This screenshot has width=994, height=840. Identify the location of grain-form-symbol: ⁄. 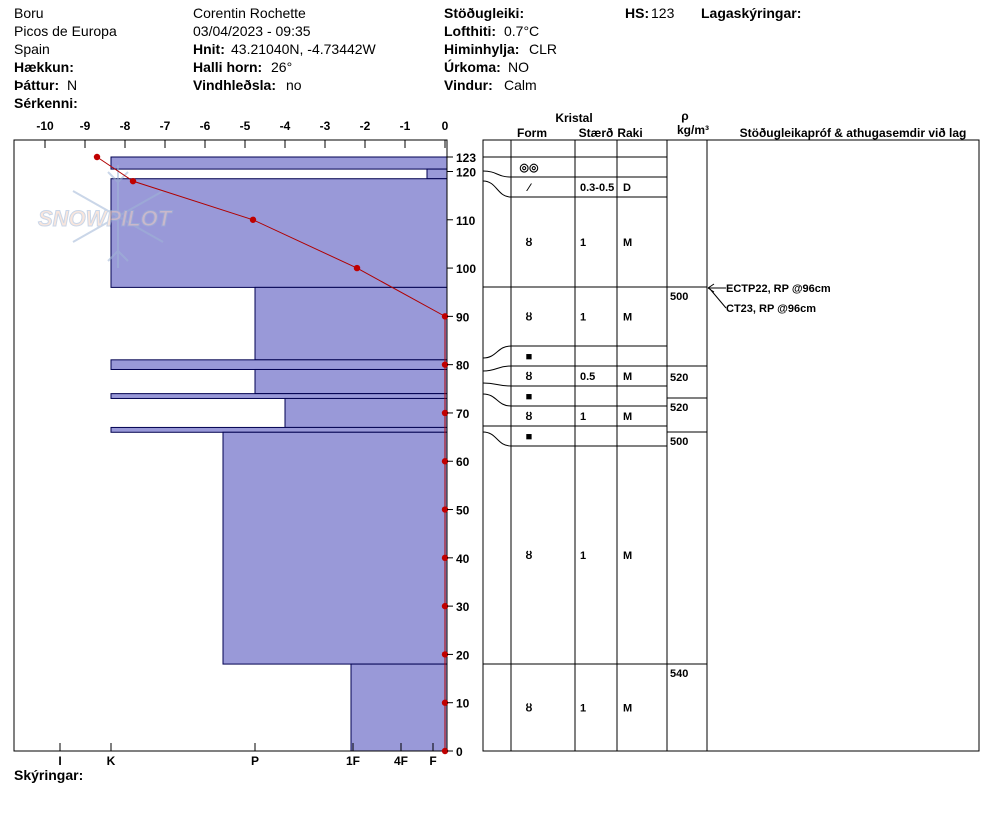
(528, 188).